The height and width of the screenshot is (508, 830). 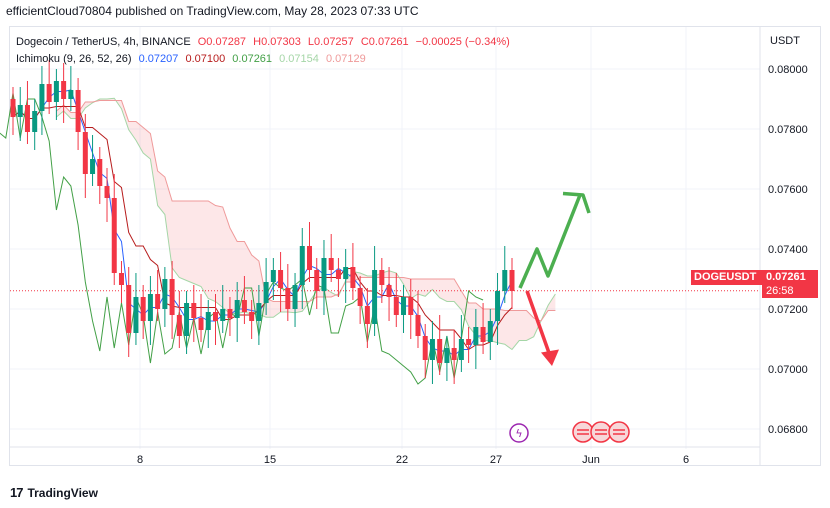 What do you see at coordinates (277, 42) in the screenshot?
I see `high-value: H0.07303` at bounding box center [277, 42].